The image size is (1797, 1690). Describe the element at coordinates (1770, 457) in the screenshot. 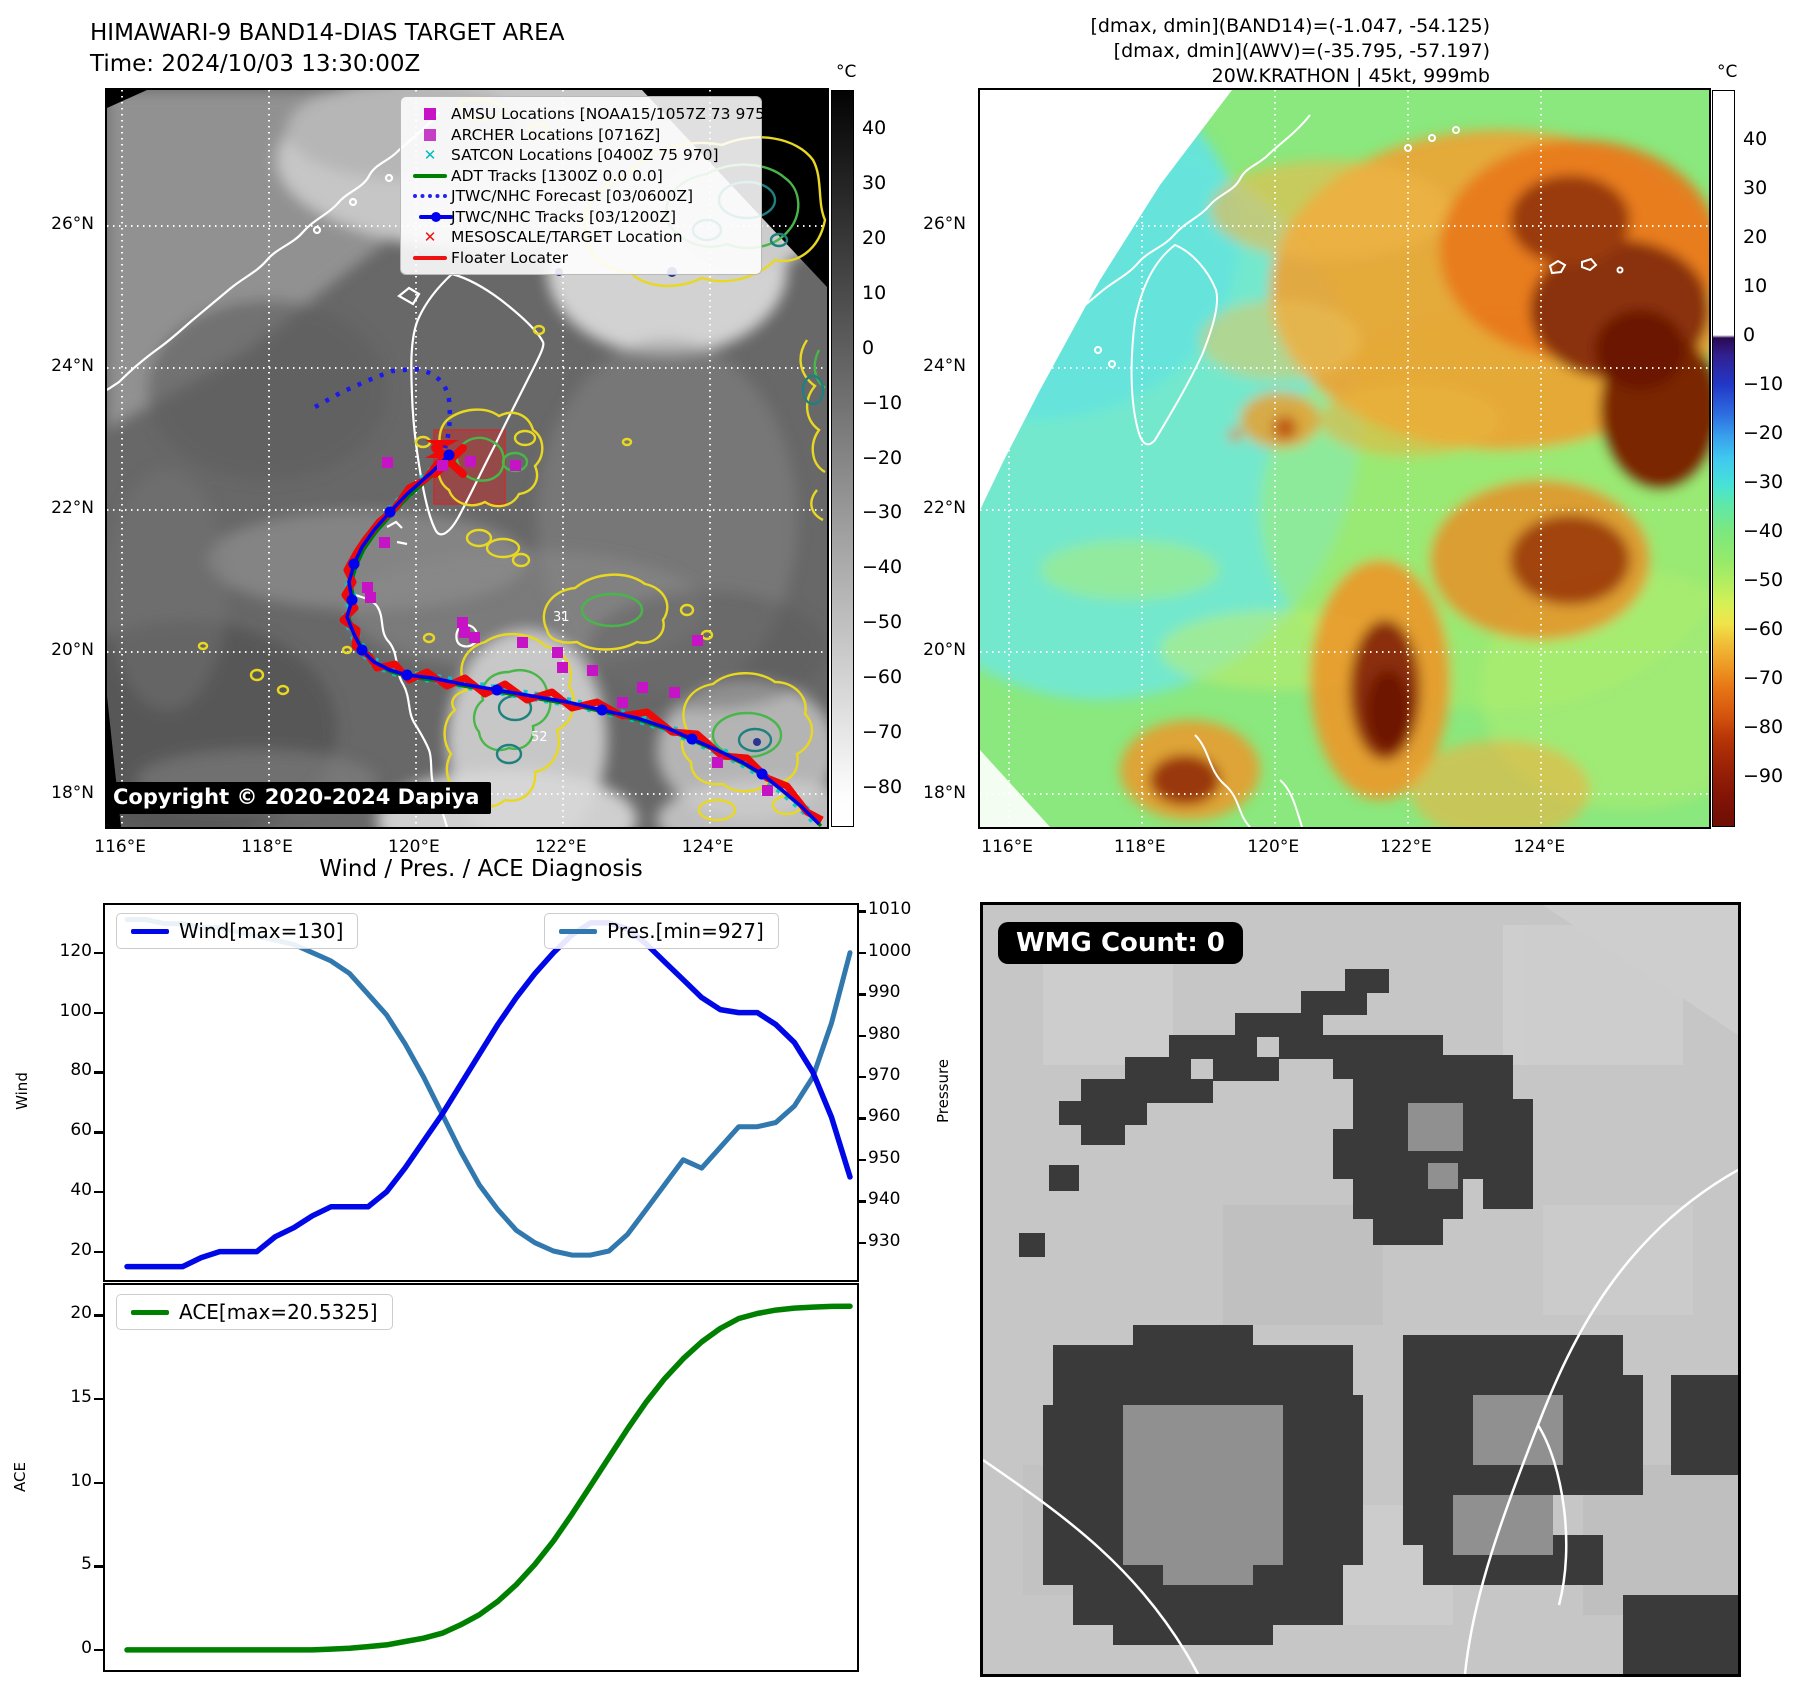

I see `awv-colorbar-ticks: 40 30 20 10 0 −10 −20 −30 −40 −50 −60 −70 −80 −90` at that location.